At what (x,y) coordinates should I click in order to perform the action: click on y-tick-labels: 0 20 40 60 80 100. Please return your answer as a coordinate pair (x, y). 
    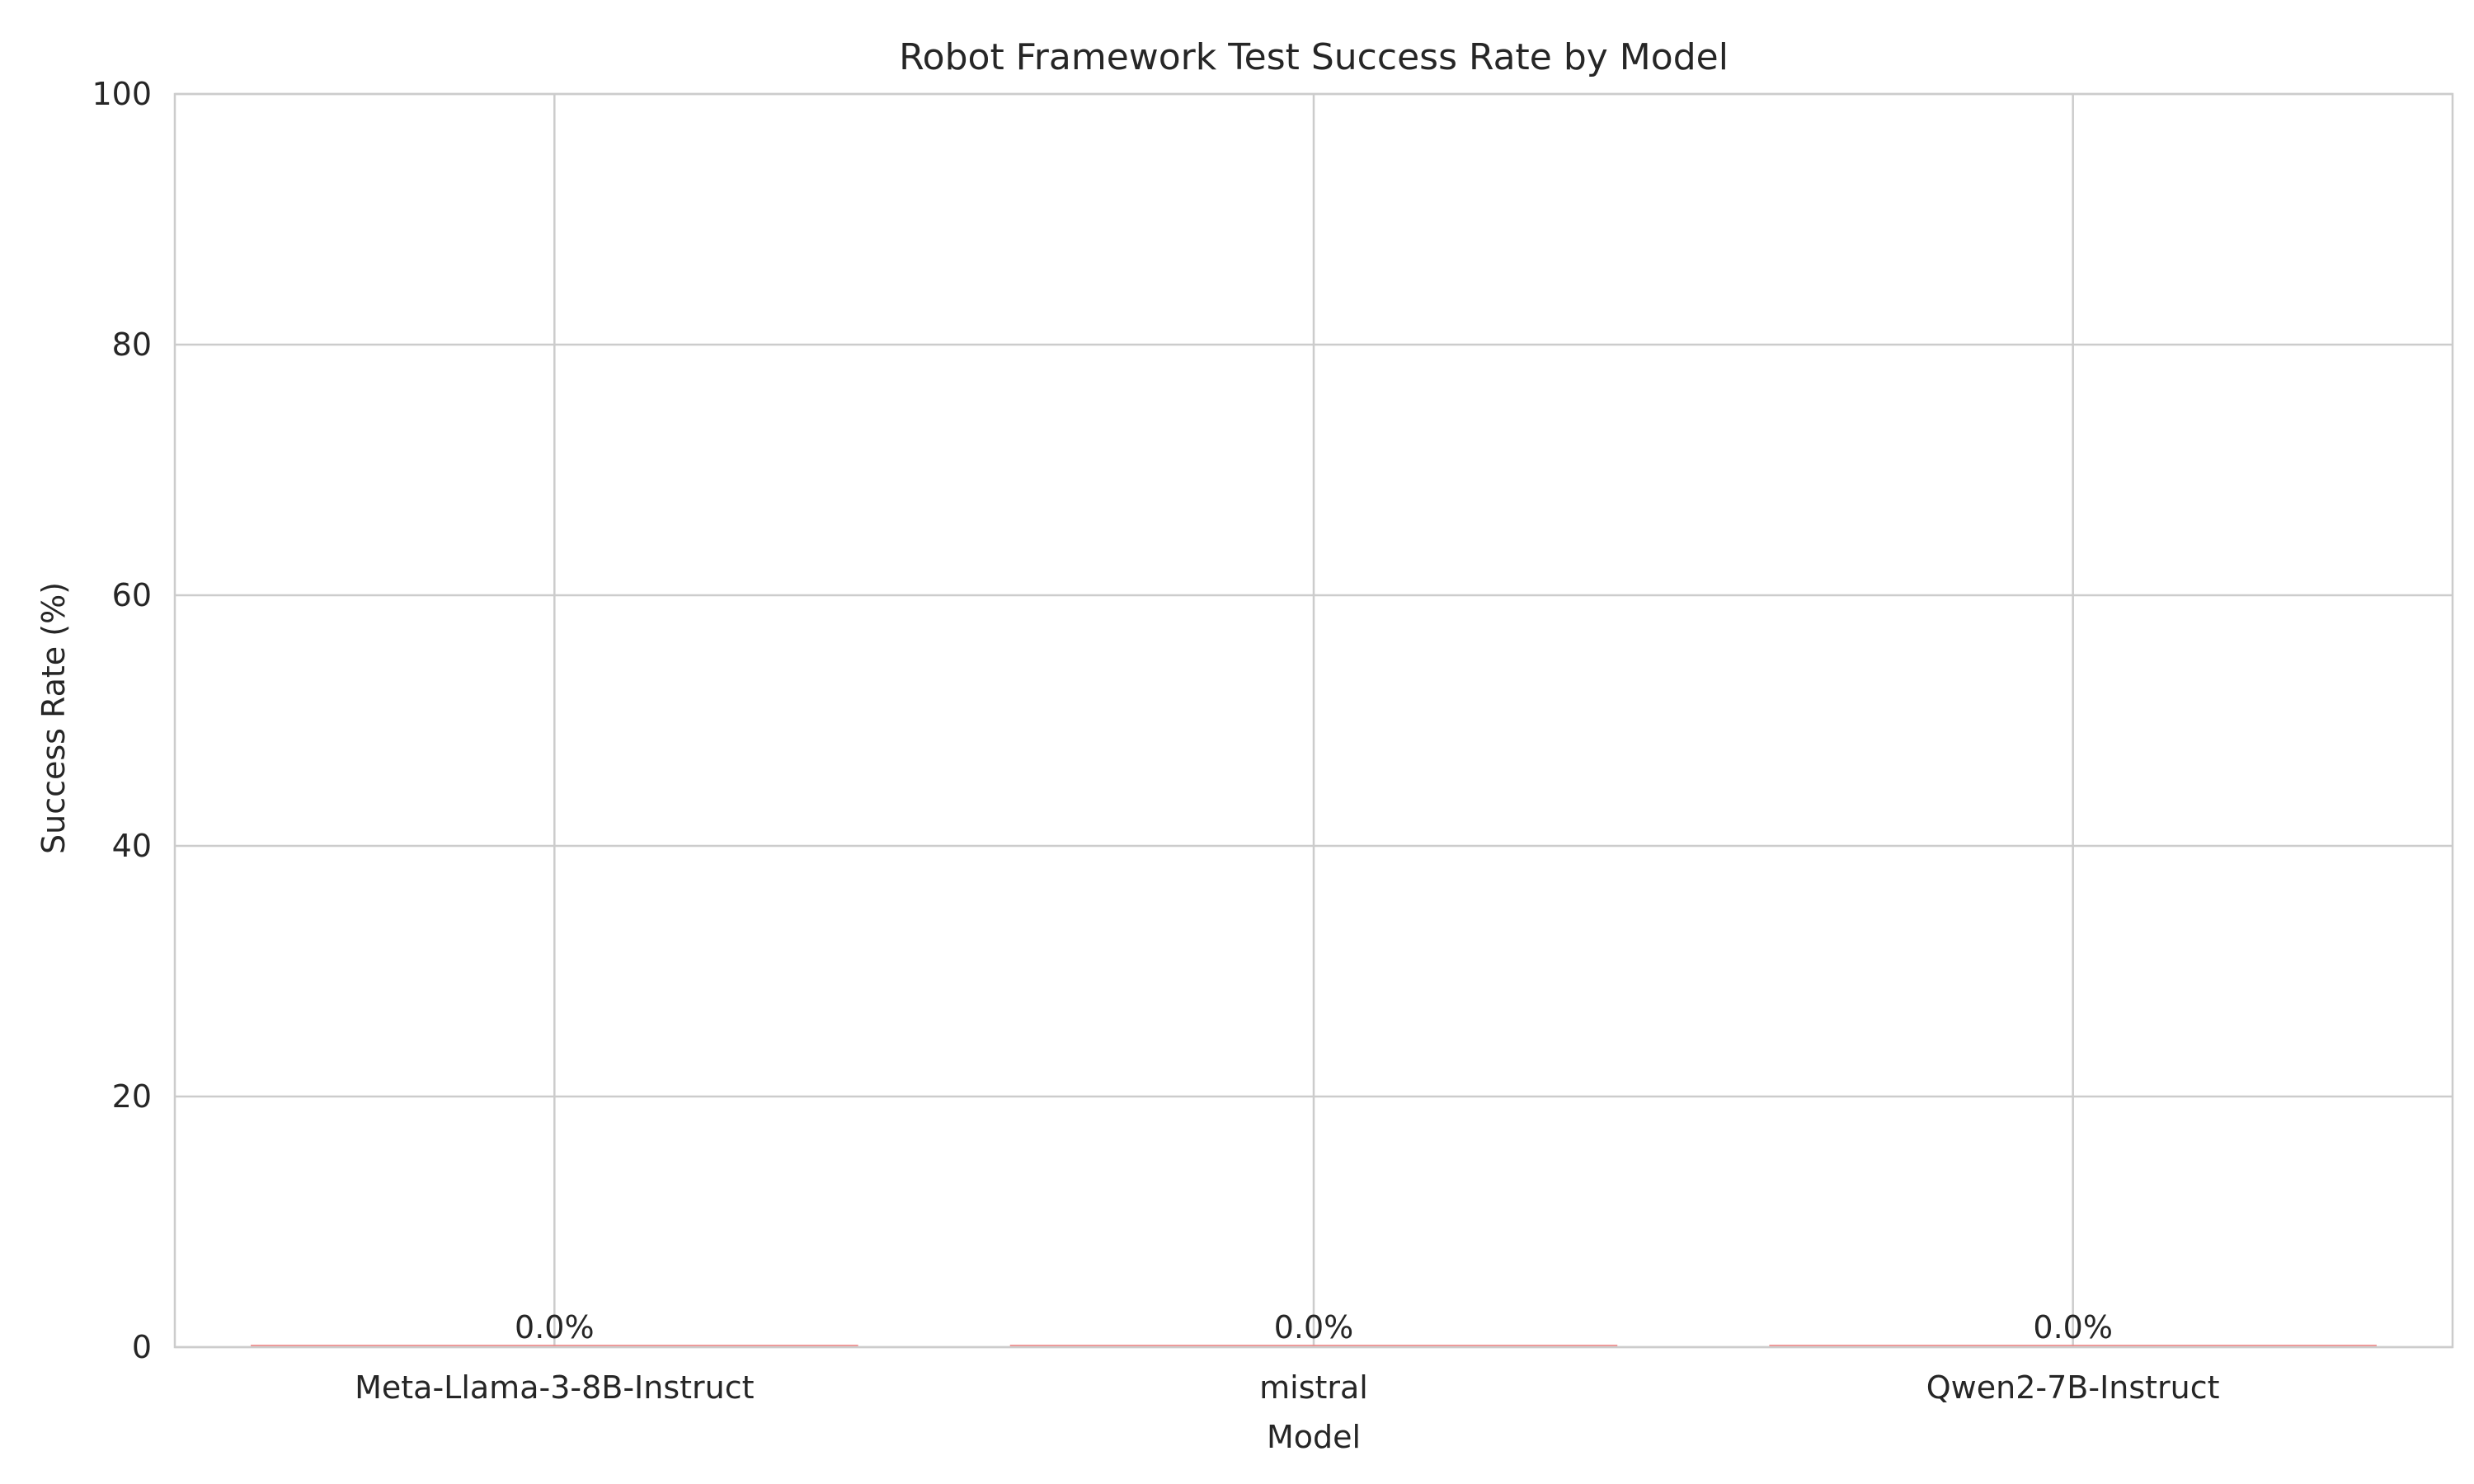
    Looking at the image, I should click on (122, 720).